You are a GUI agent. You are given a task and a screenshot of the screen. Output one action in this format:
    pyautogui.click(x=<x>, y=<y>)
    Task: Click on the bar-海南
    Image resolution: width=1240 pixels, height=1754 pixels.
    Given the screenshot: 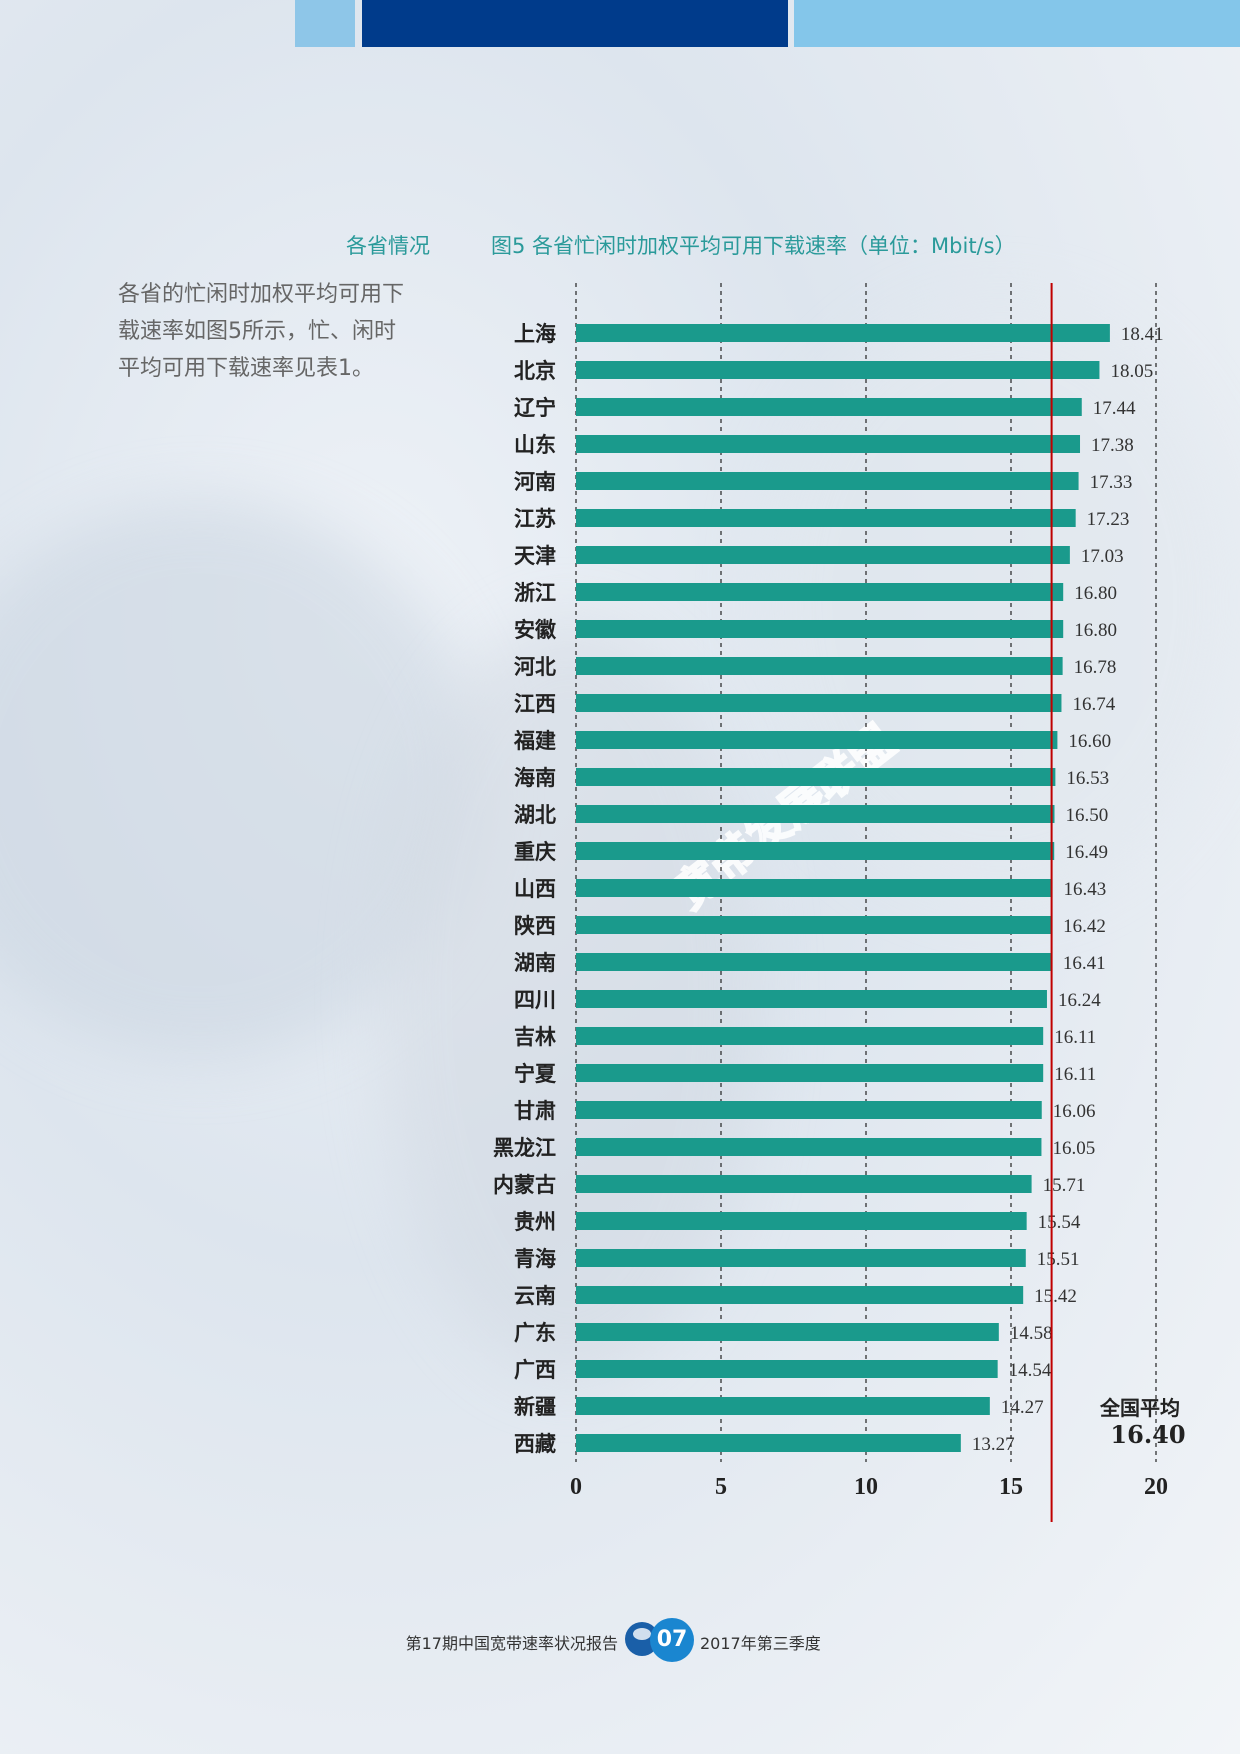 What is the action you would take?
    pyautogui.click(x=816, y=777)
    